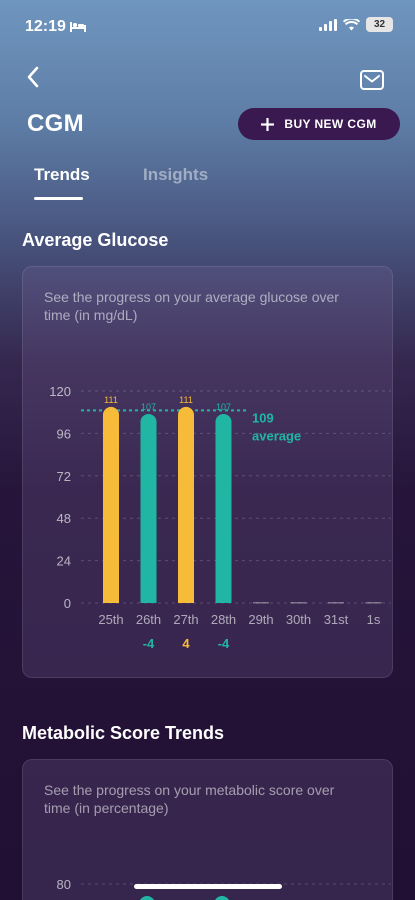  I want to click on average-value: 109, so click(263, 417).